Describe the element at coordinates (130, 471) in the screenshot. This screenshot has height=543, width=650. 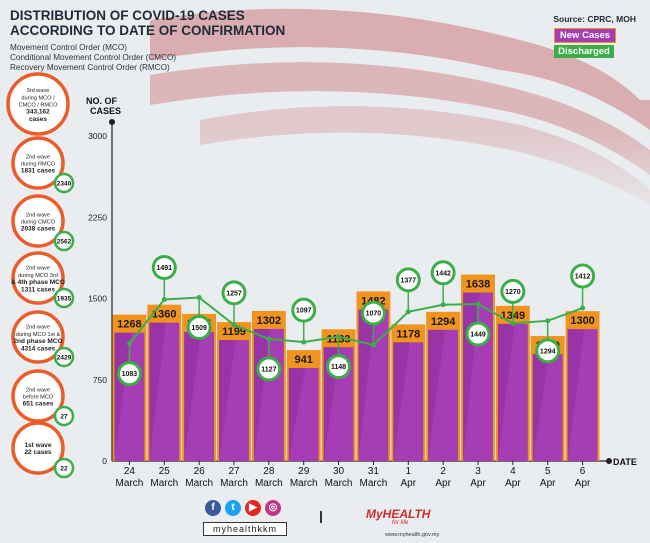
I see `x-tick-label-day: 24` at that location.